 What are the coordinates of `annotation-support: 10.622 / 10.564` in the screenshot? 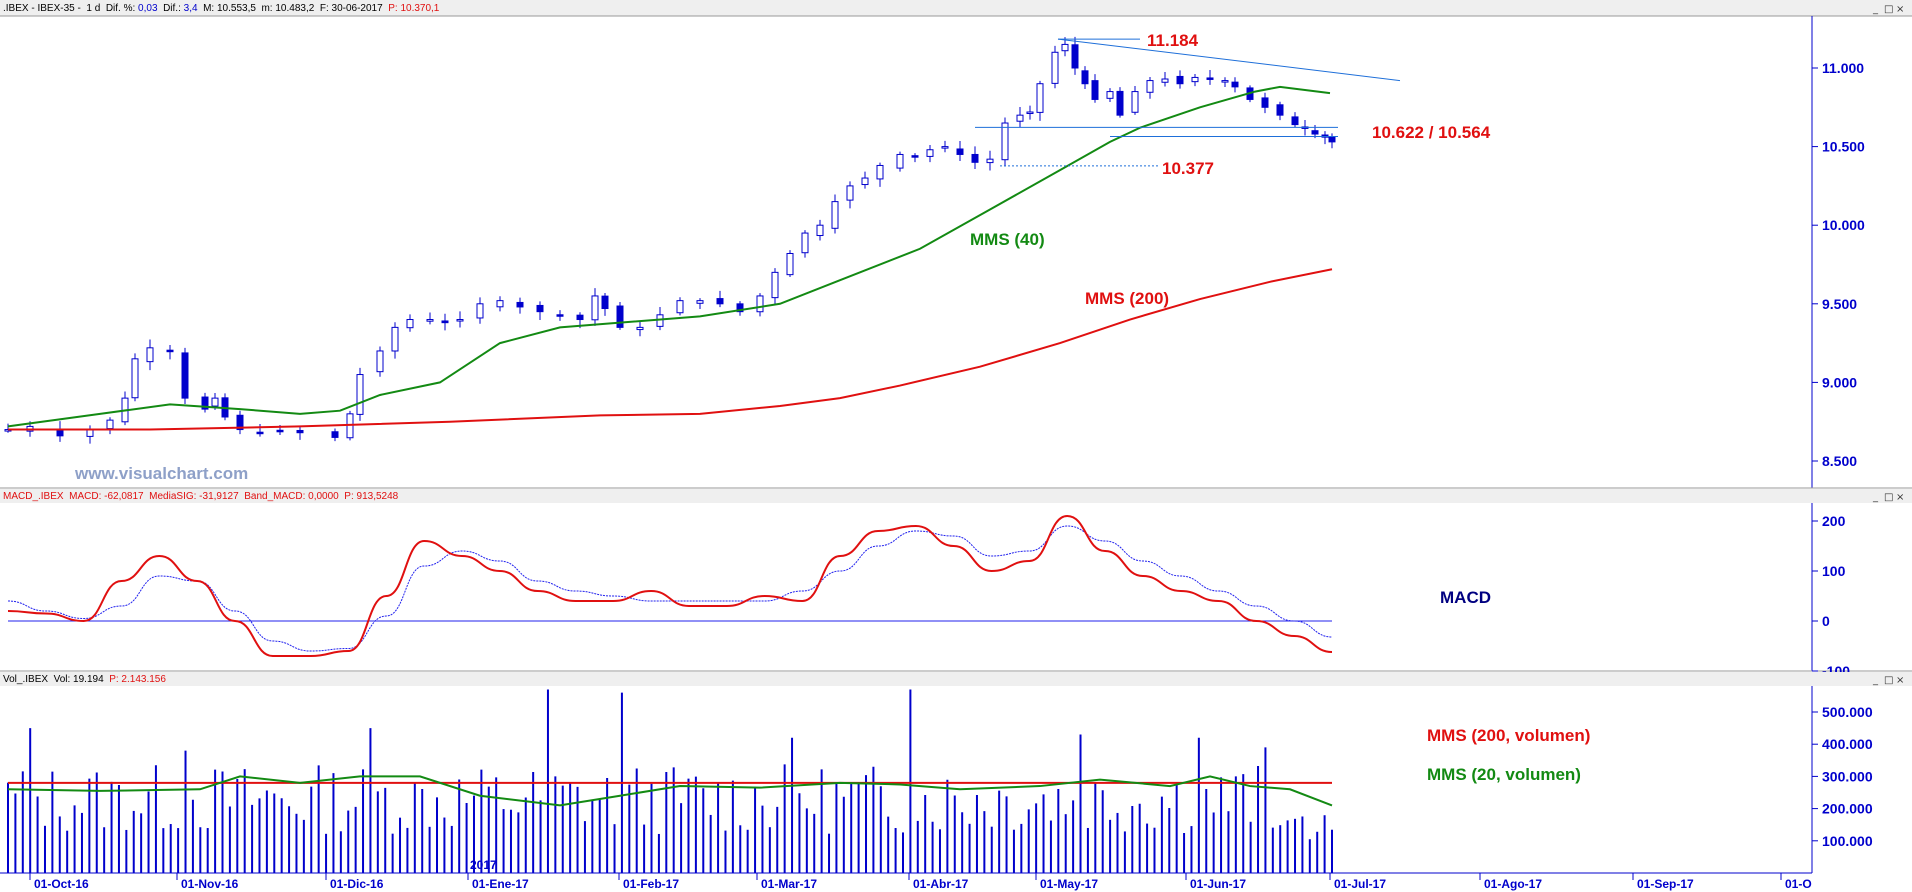 It's located at (1431, 132).